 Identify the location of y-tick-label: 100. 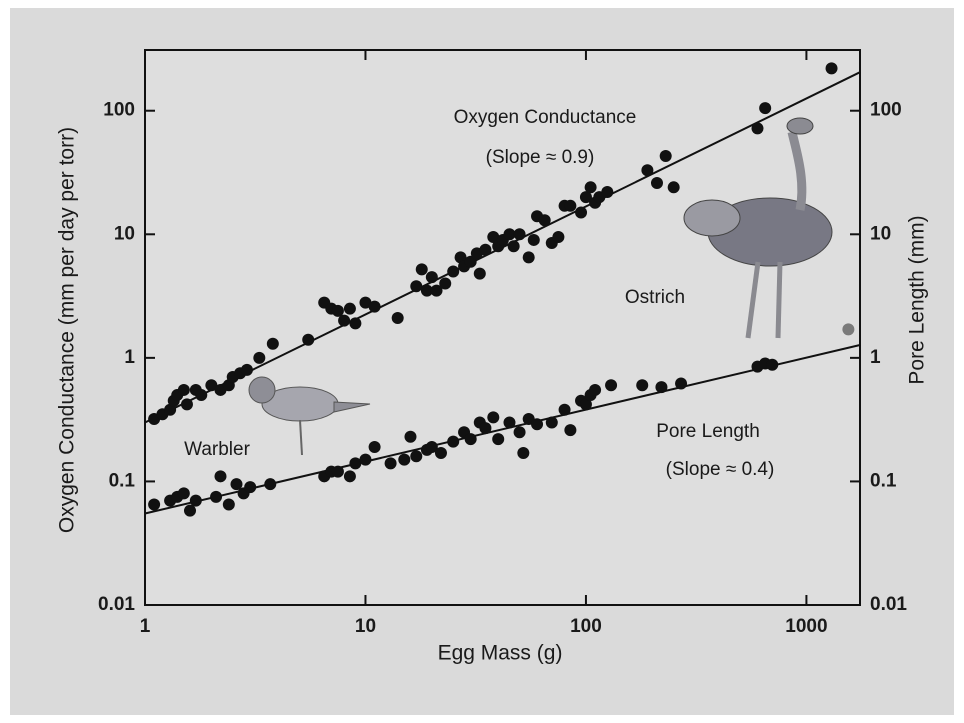
(119, 110).